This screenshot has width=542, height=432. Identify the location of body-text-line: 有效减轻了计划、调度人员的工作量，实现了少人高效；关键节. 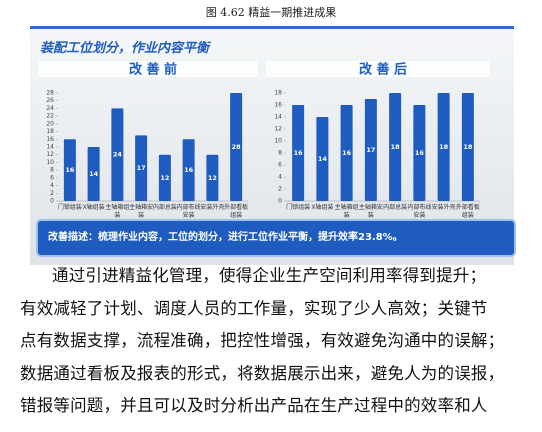
(254, 308).